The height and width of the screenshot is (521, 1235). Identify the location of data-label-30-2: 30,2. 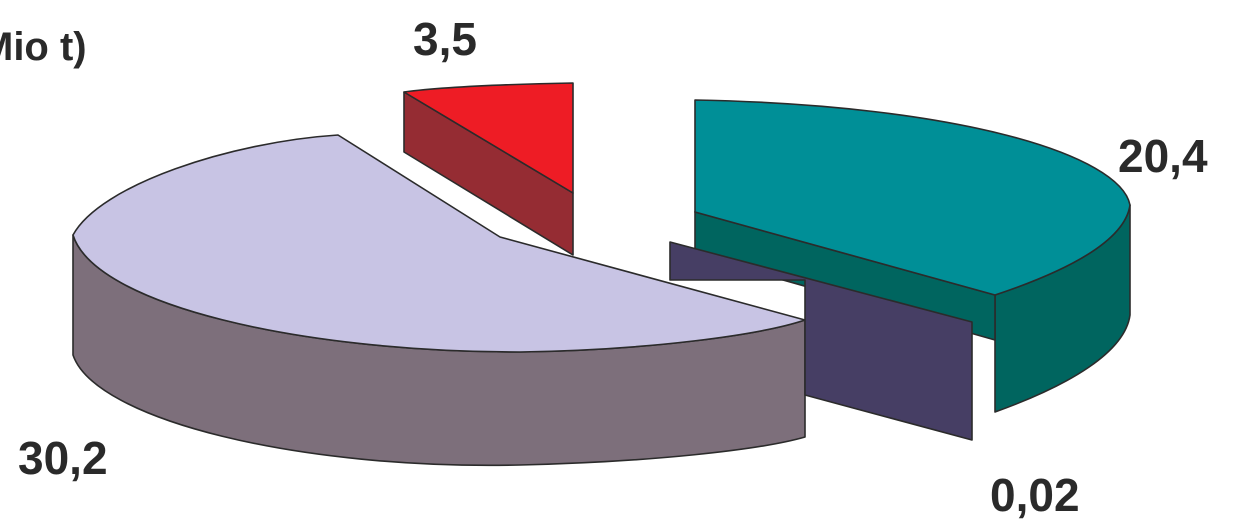
(63, 458).